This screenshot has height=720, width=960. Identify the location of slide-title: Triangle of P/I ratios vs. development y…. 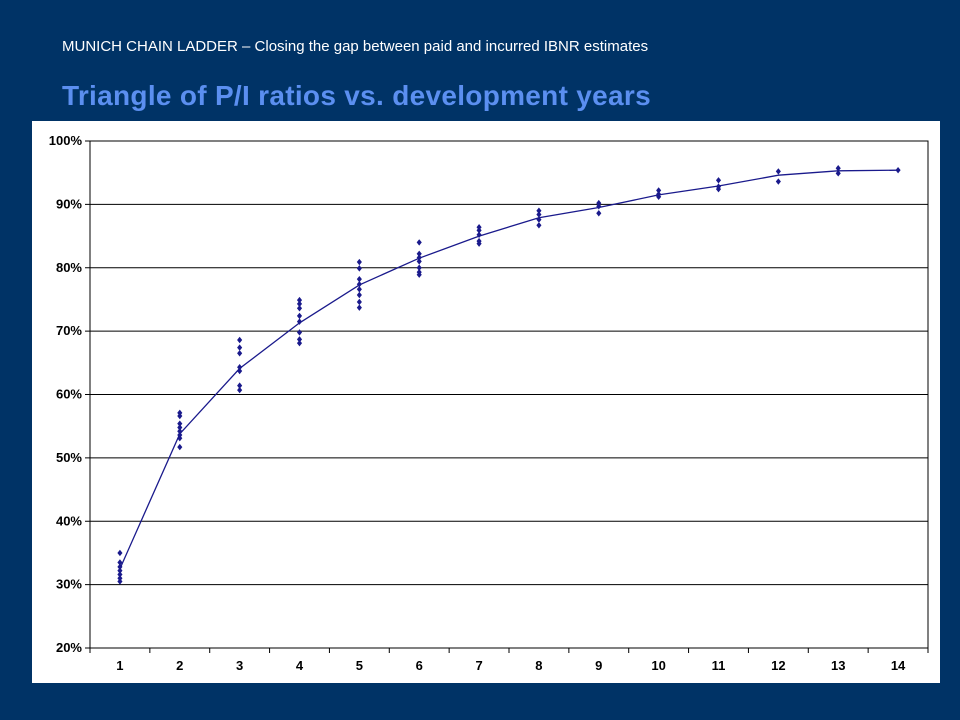
(356, 95).